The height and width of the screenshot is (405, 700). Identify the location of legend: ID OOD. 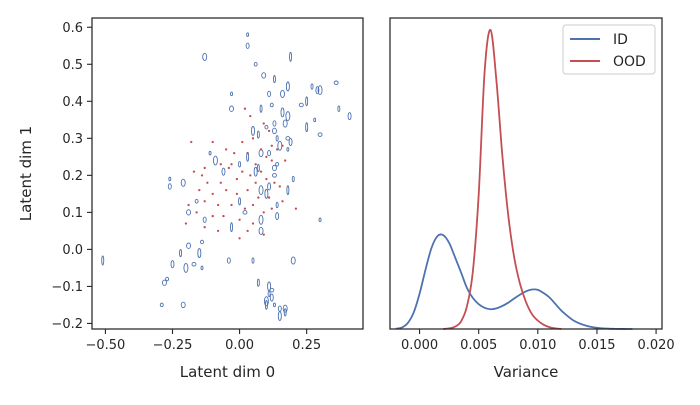
(609, 49).